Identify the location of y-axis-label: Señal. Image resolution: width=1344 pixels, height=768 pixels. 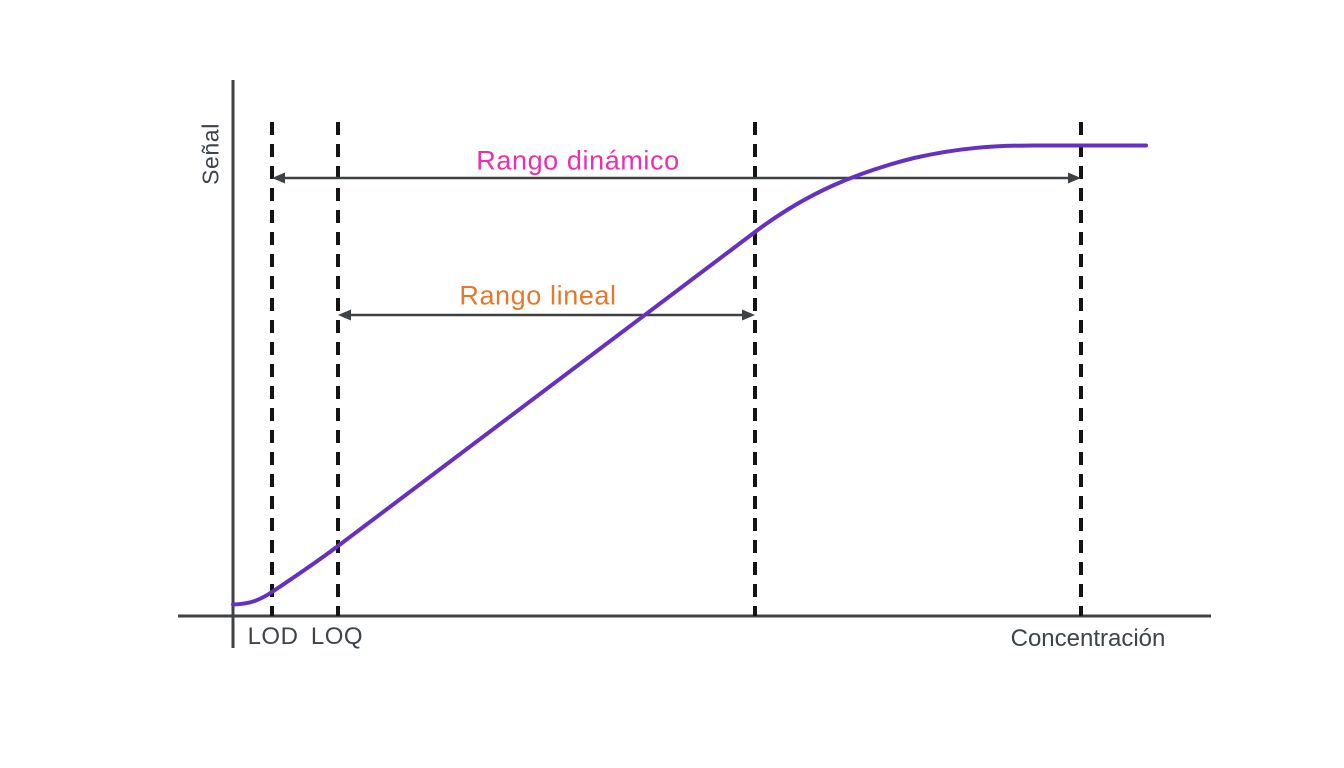
(210, 154).